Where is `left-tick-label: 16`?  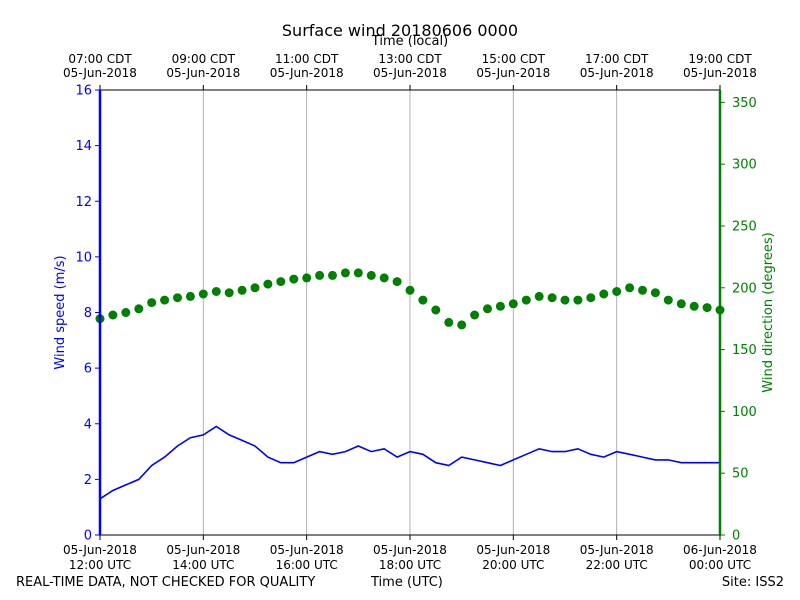 left-tick-label: 16 is located at coordinates (83, 91).